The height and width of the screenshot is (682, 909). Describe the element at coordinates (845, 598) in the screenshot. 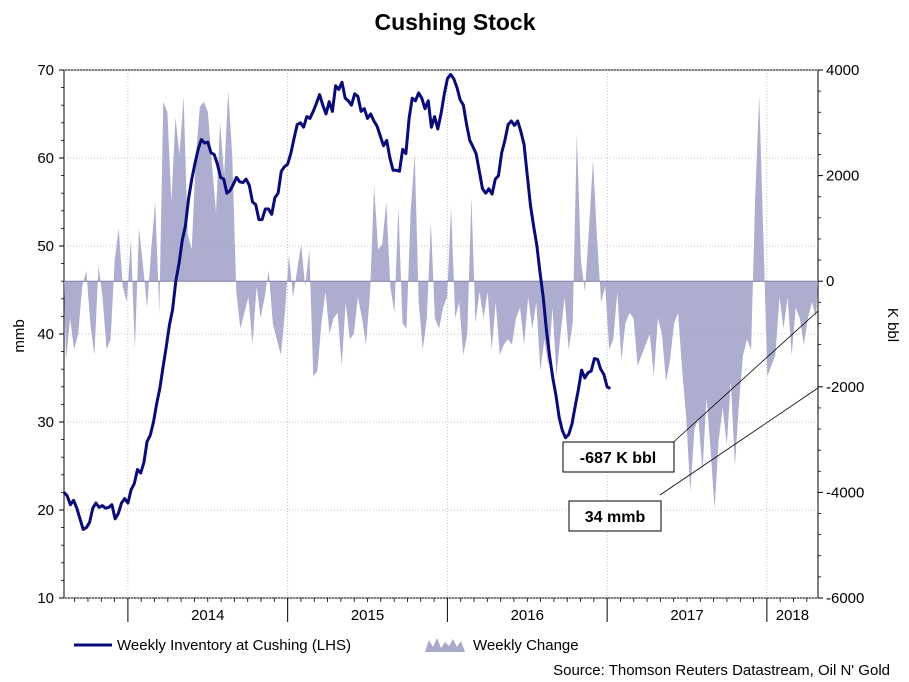

I see `right-tick-label: -6000` at that location.